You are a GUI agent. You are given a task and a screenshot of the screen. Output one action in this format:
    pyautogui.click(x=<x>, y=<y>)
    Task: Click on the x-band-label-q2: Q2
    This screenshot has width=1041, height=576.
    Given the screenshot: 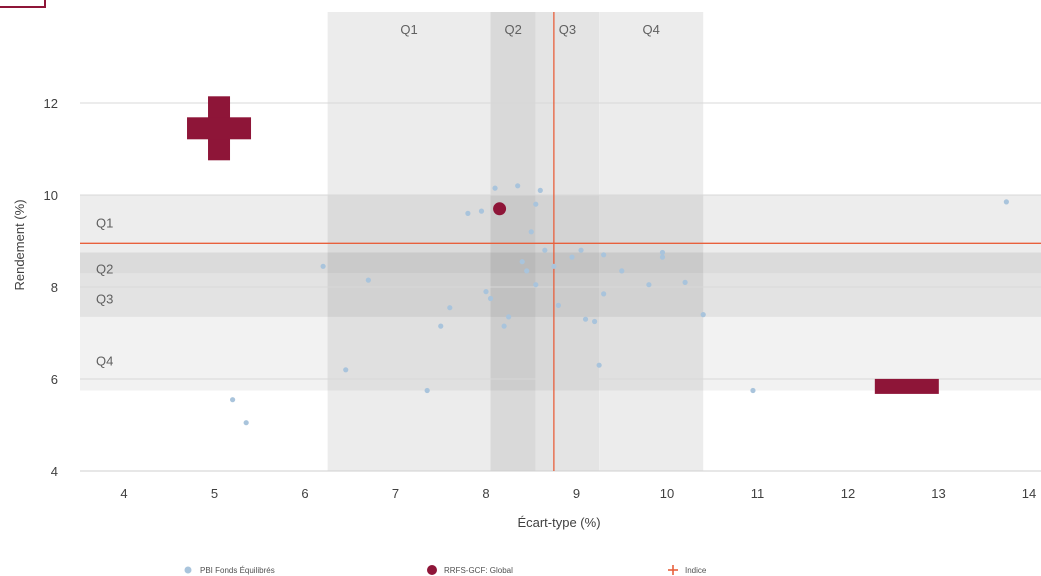 What is the action you would take?
    pyautogui.click(x=512, y=29)
    